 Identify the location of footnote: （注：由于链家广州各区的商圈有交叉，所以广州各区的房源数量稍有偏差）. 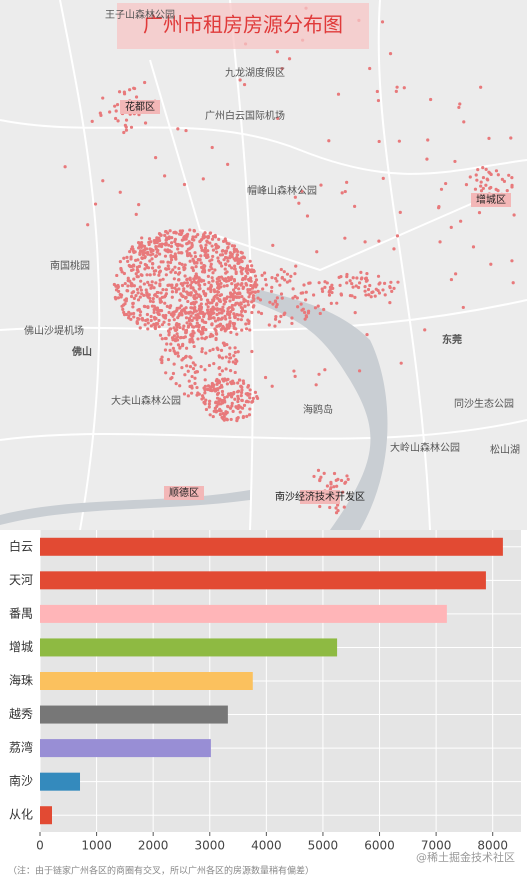
(161, 871).